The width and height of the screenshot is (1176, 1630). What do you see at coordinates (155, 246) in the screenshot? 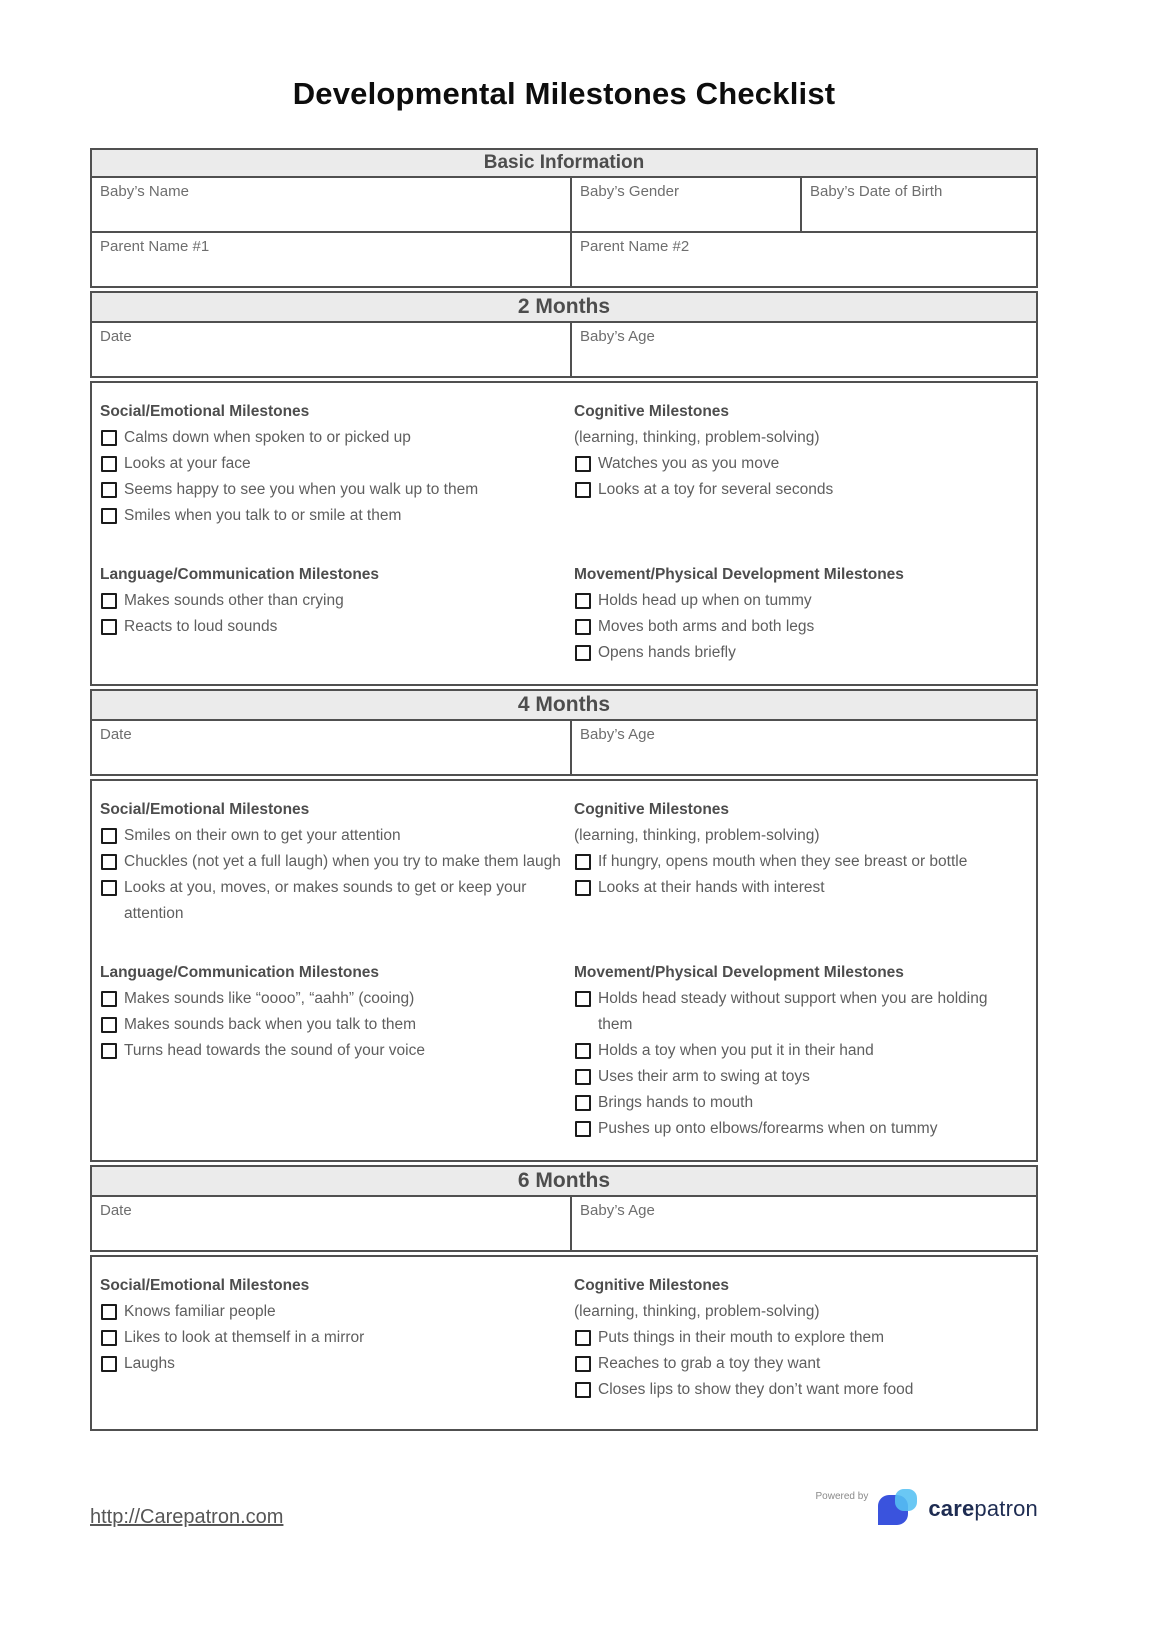
I see `parent1-label: Parent Name #1` at bounding box center [155, 246].